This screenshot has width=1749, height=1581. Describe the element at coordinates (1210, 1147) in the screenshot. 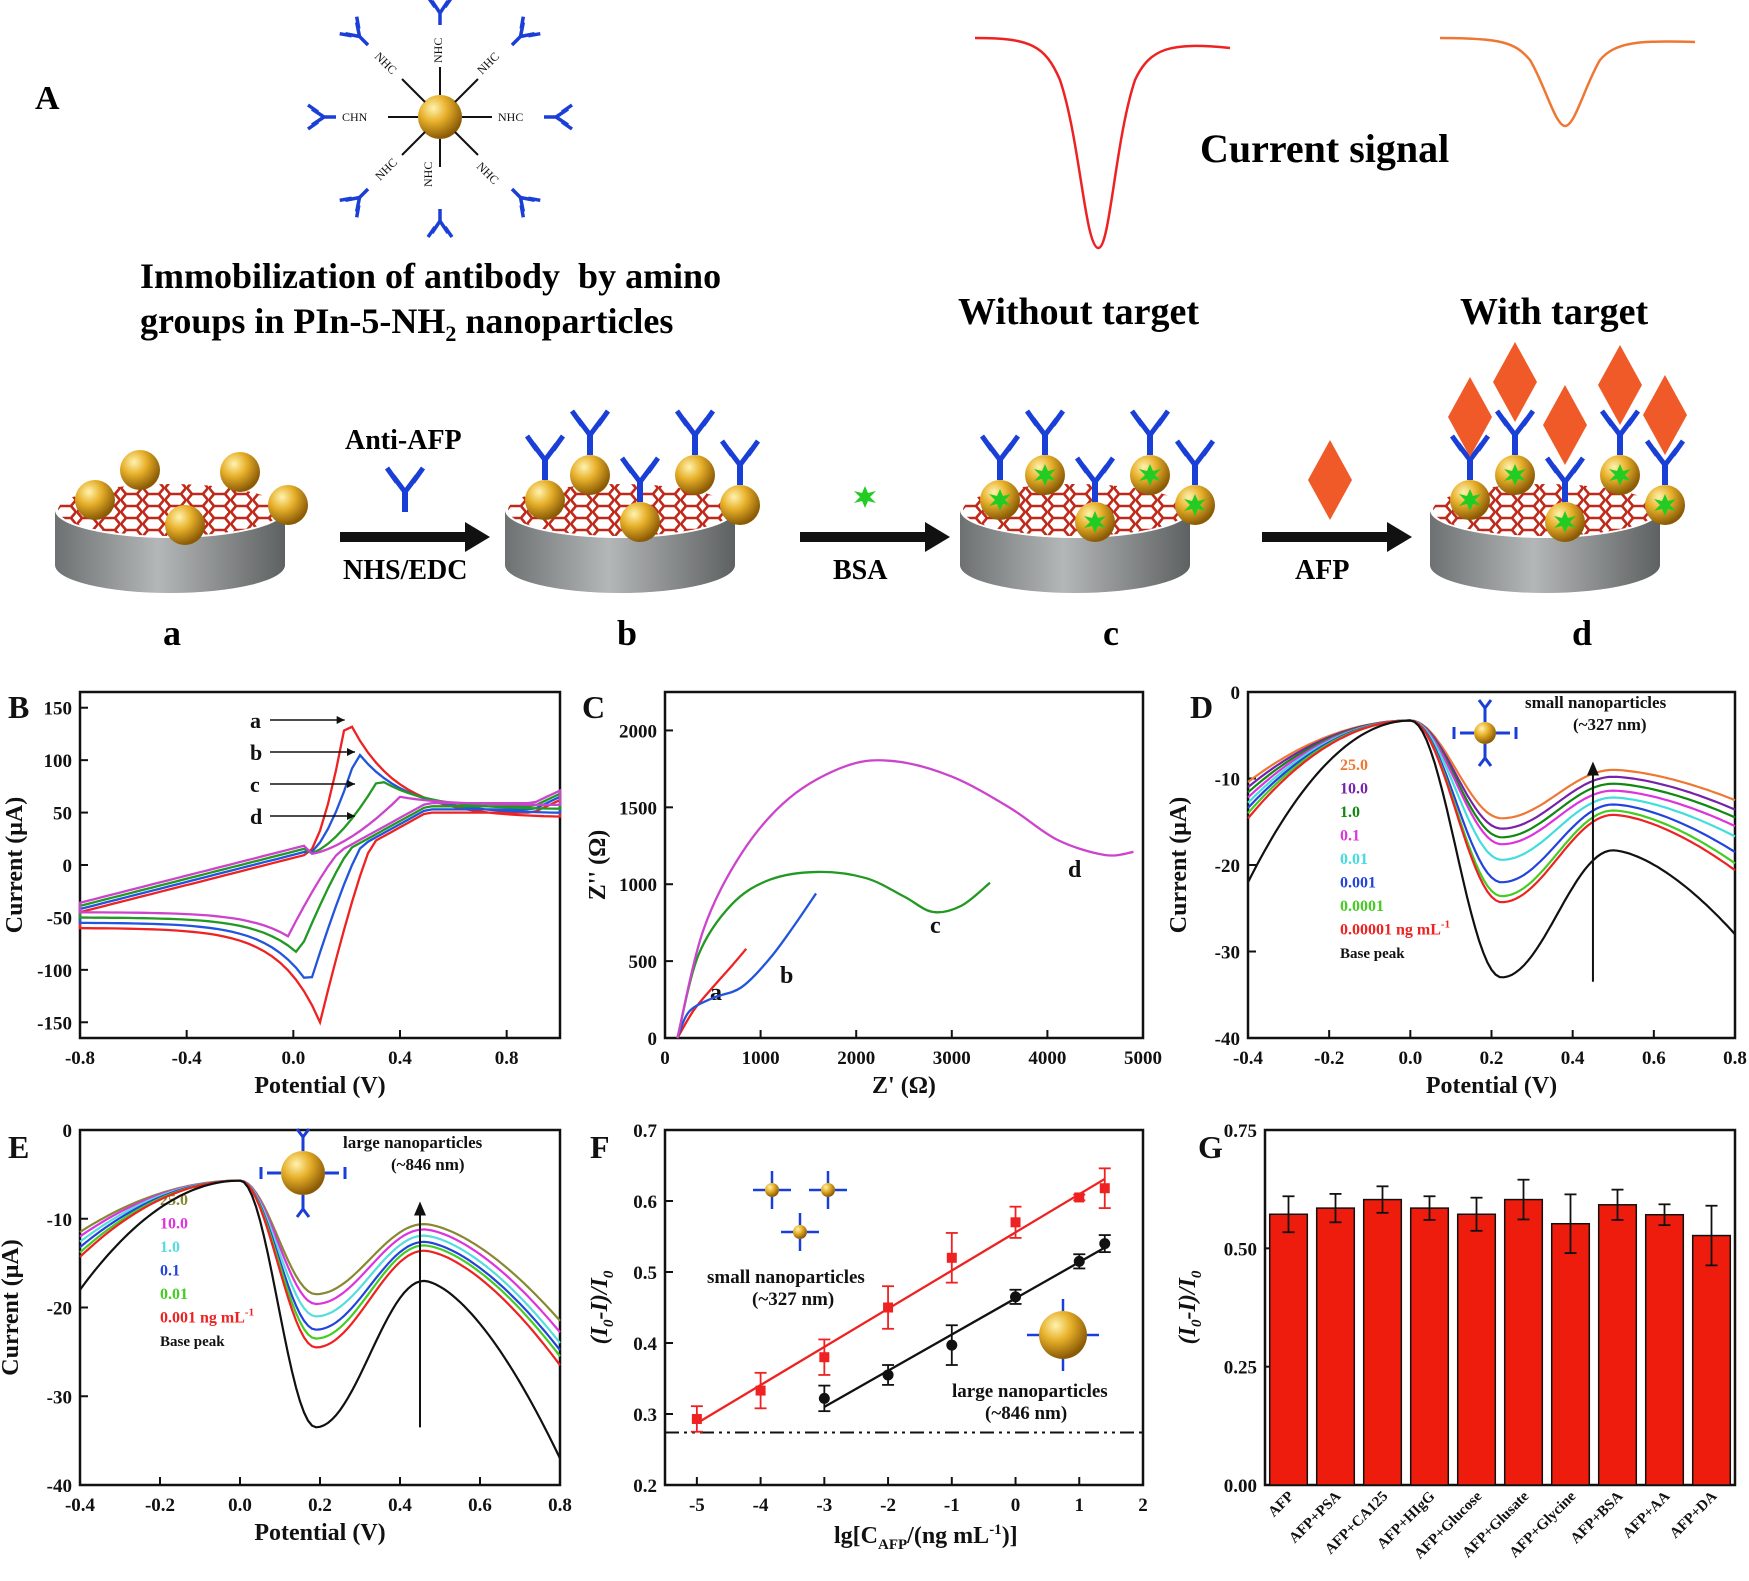

I see `panel-letter-g: G` at that location.